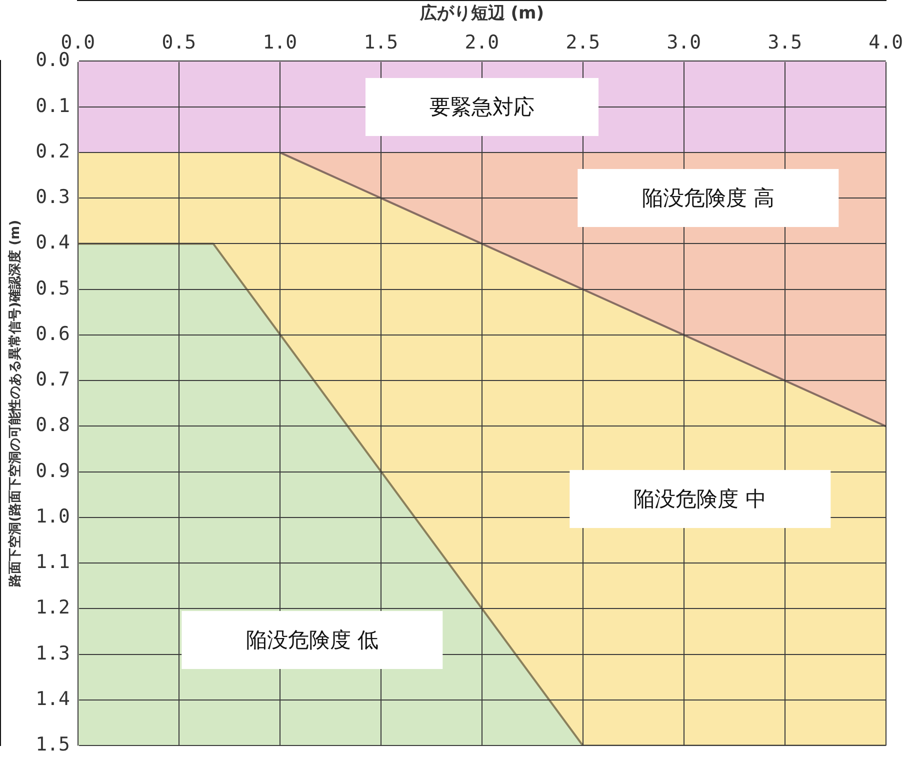  I want to click on label-box: 陥没危険度 高, so click(708, 198).